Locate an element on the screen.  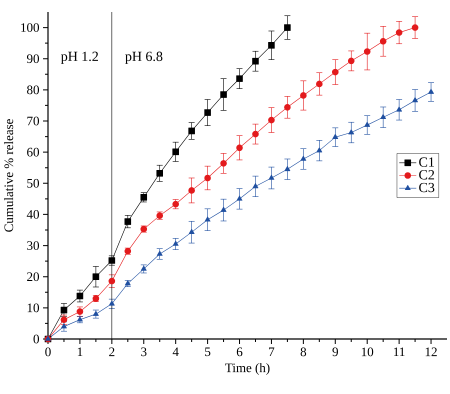
y-tick-label: 70 is located at coordinates (33, 121).